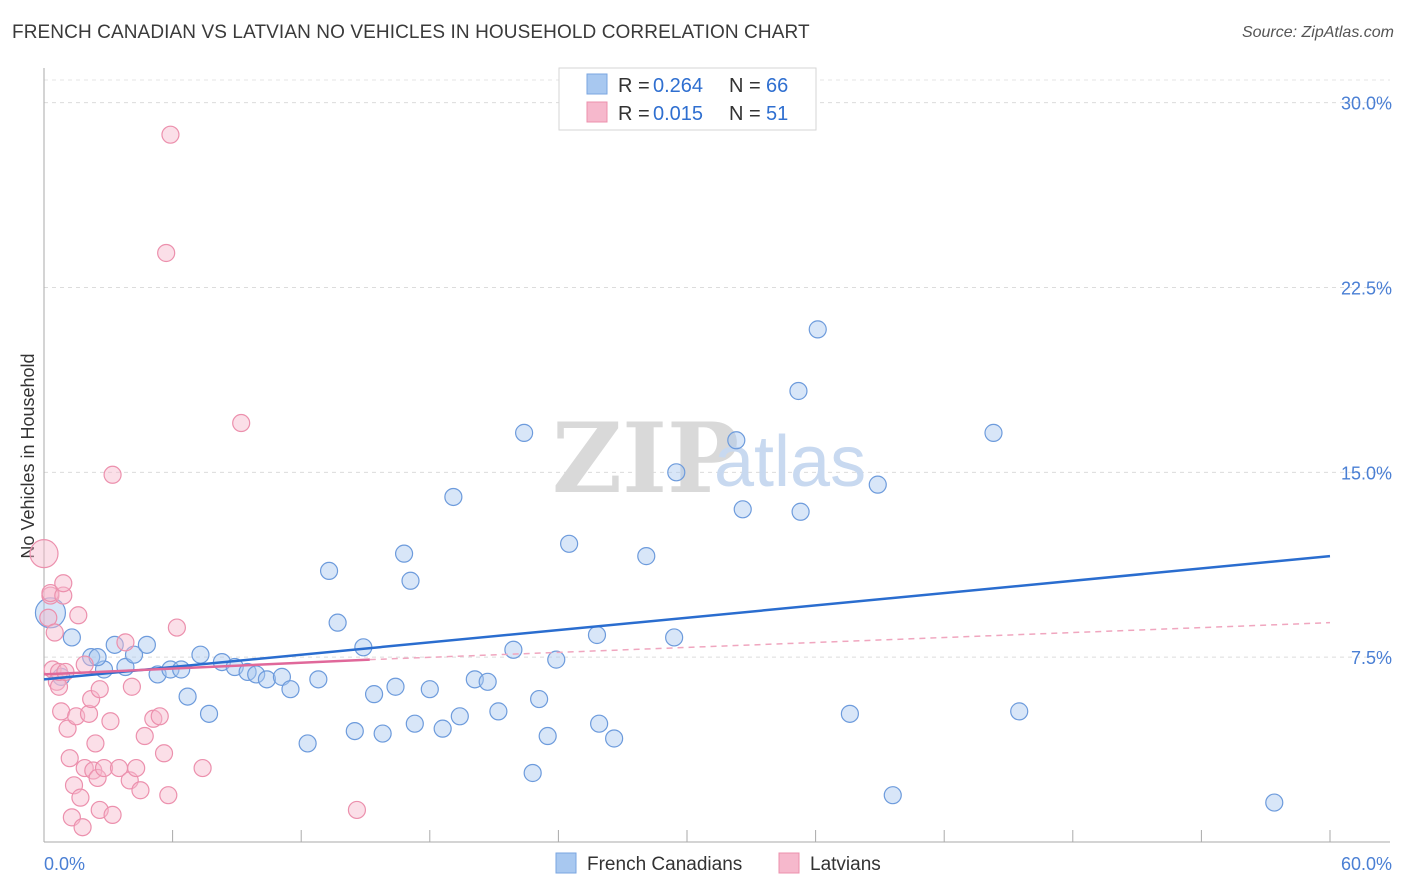  Describe the element at coordinates (645, 458) in the screenshot. I see `watermark-zip: ZIP` at that location.